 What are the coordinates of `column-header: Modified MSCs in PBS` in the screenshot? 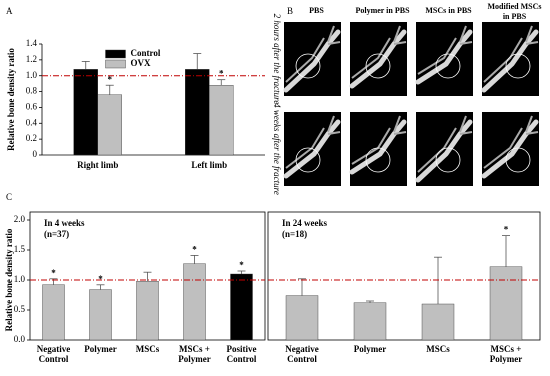 It's located at (514, 11).